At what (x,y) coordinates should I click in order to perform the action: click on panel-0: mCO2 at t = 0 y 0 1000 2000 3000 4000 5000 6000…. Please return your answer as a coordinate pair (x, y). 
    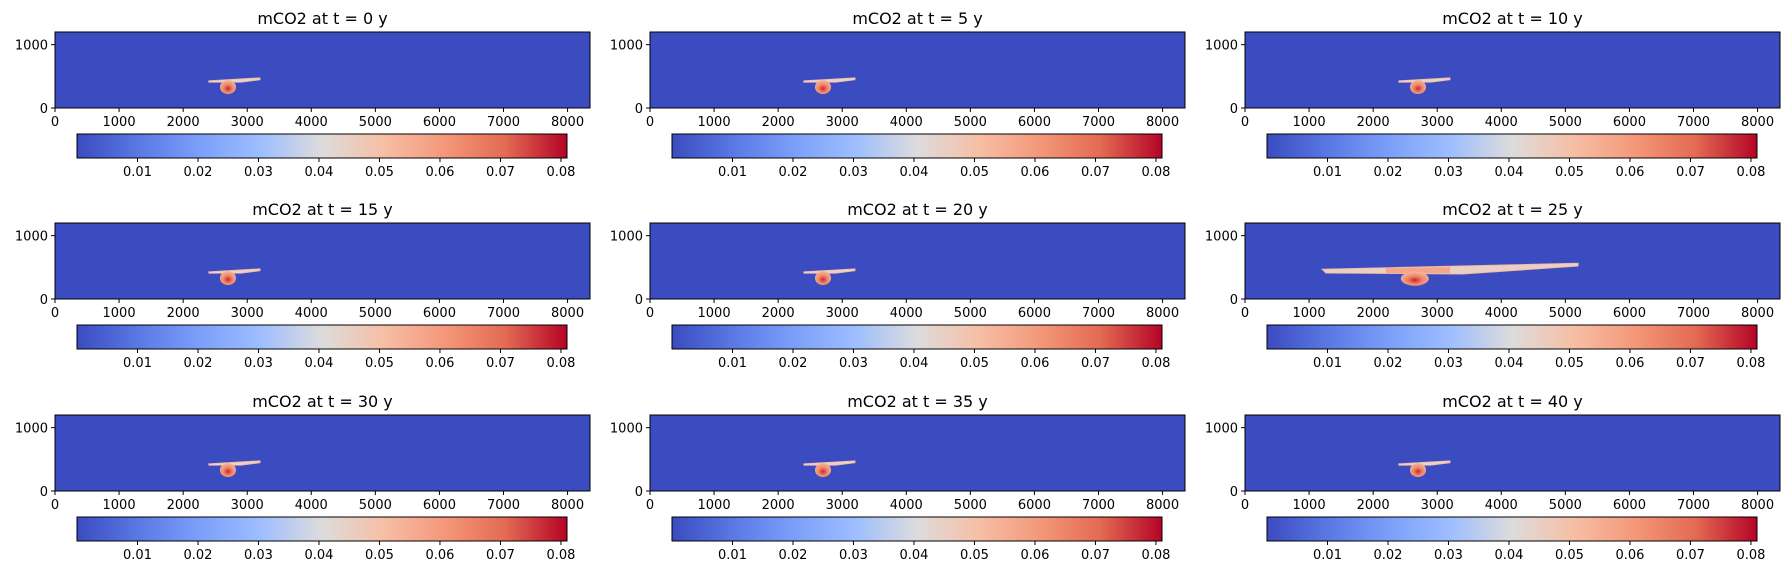
    Looking at the image, I should click on (303, 94).